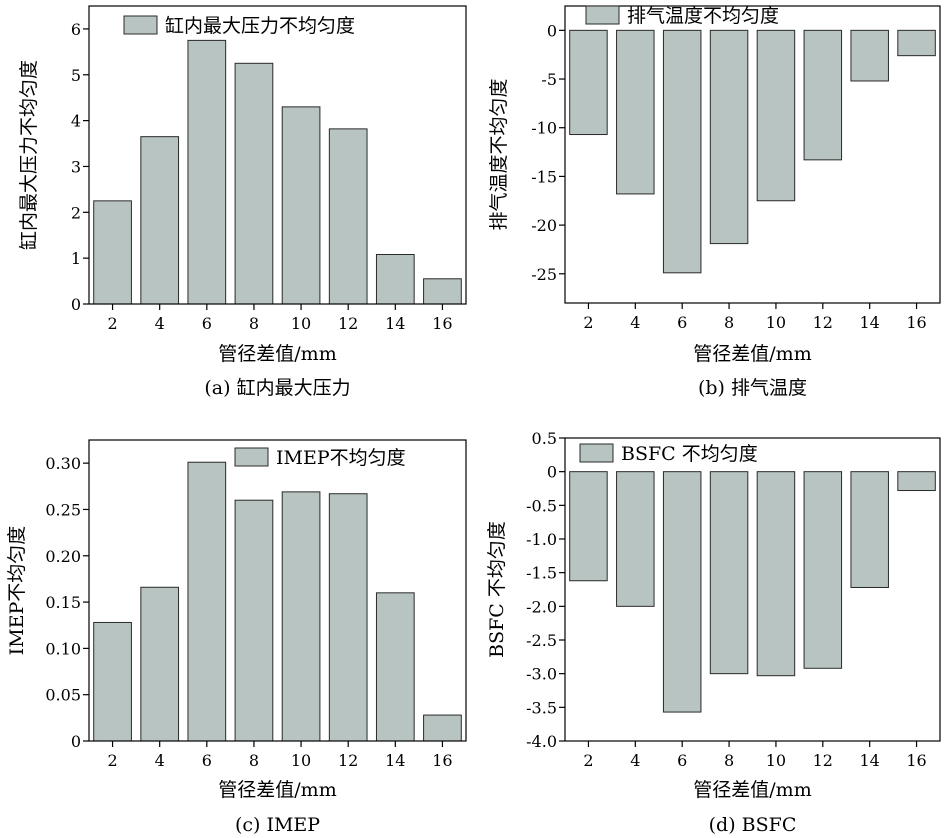  What do you see at coordinates (752, 790) in the screenshot?
I see `xaxis-label-d: 管径差值/mm` at bounding box center [752, 790].